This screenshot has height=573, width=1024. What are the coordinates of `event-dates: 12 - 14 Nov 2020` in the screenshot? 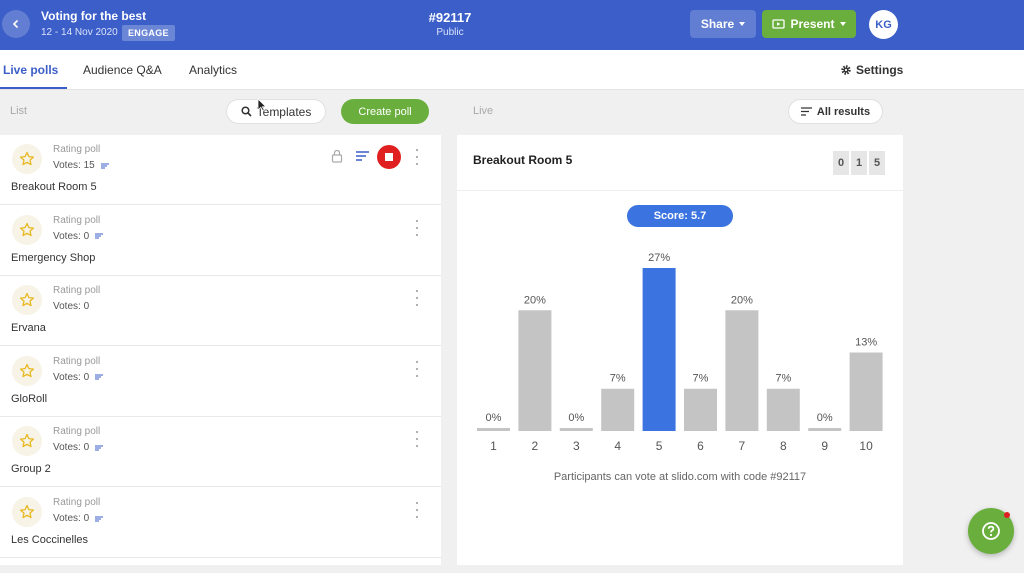 It's located at (79, 32).